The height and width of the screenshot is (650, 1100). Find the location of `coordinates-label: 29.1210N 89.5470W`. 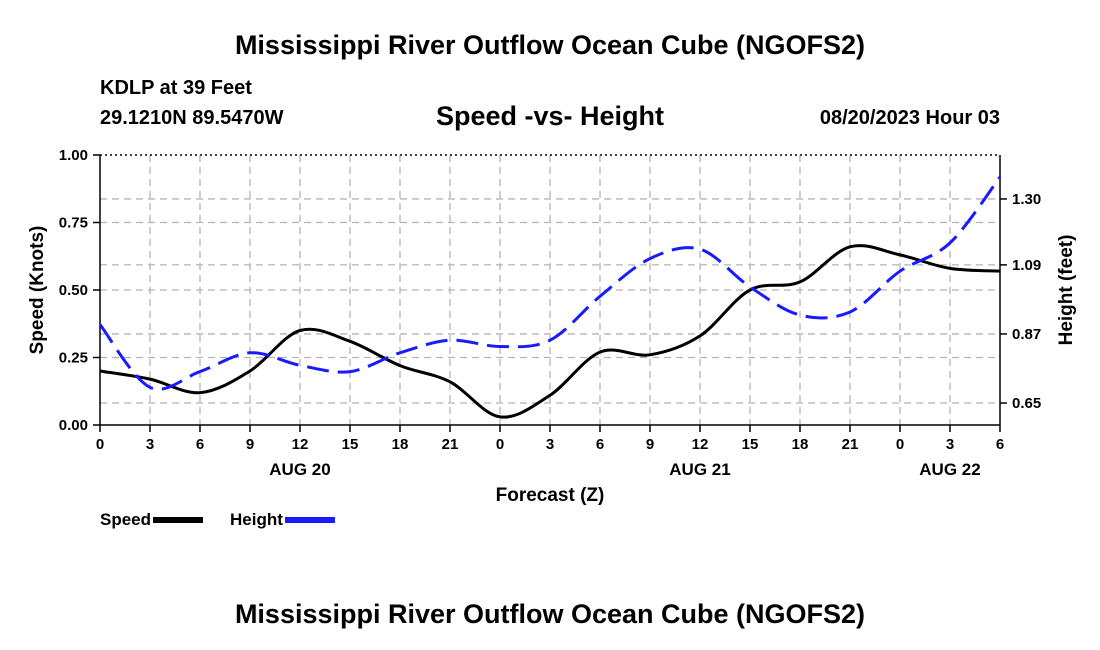

coordinates-label: 29.1210N 89.5470W is located at coordinates (192, 118).